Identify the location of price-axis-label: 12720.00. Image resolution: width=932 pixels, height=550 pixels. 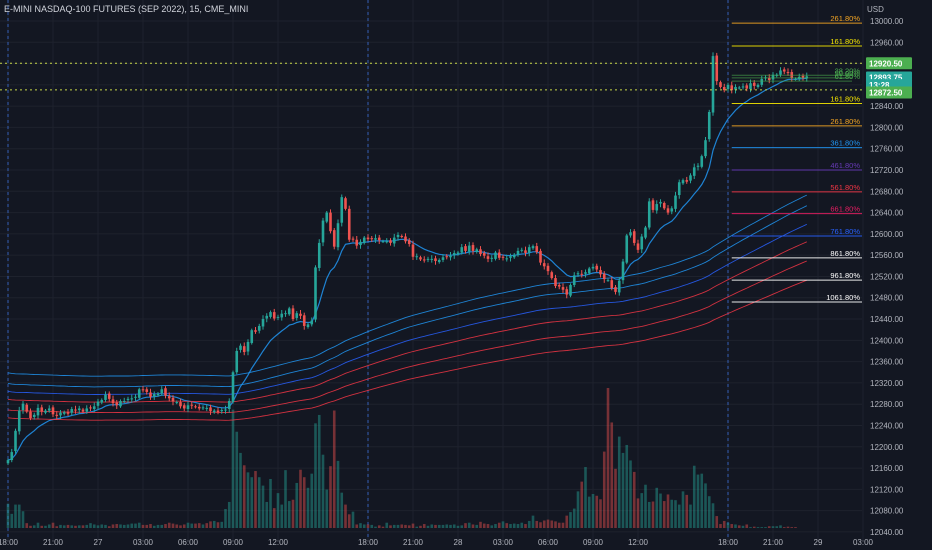
(887, 170).